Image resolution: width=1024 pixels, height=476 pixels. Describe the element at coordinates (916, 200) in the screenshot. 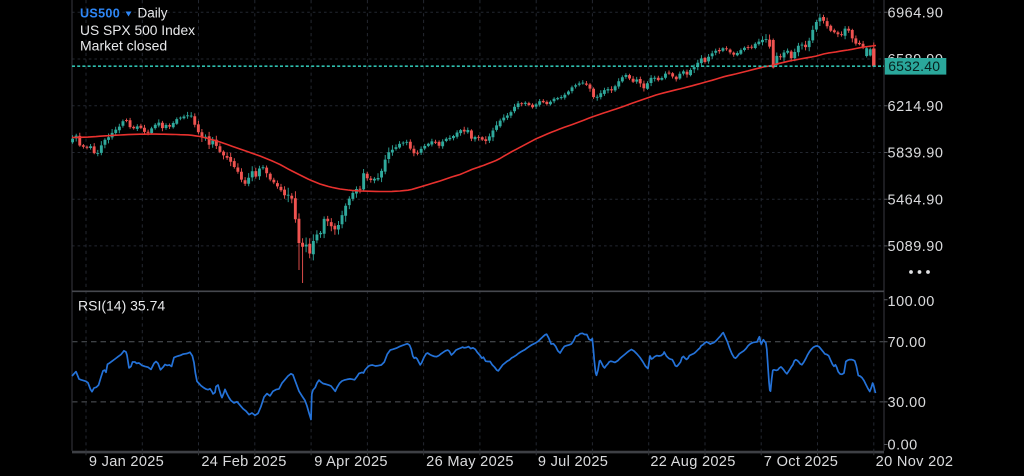

I see `svg-text: 5464.90` at that location.